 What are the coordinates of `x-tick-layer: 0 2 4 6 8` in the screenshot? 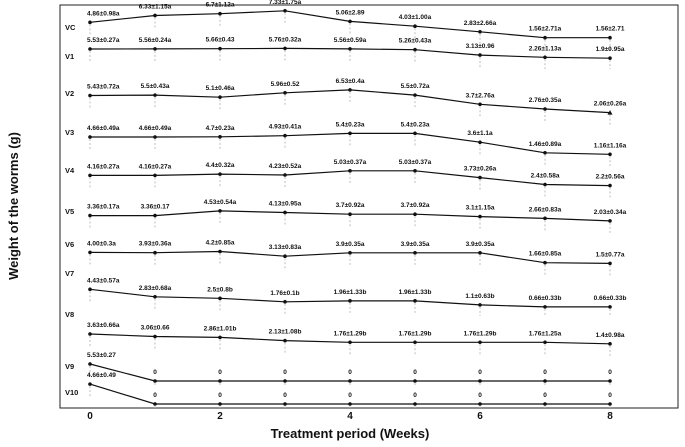 It's located at (350, 416).